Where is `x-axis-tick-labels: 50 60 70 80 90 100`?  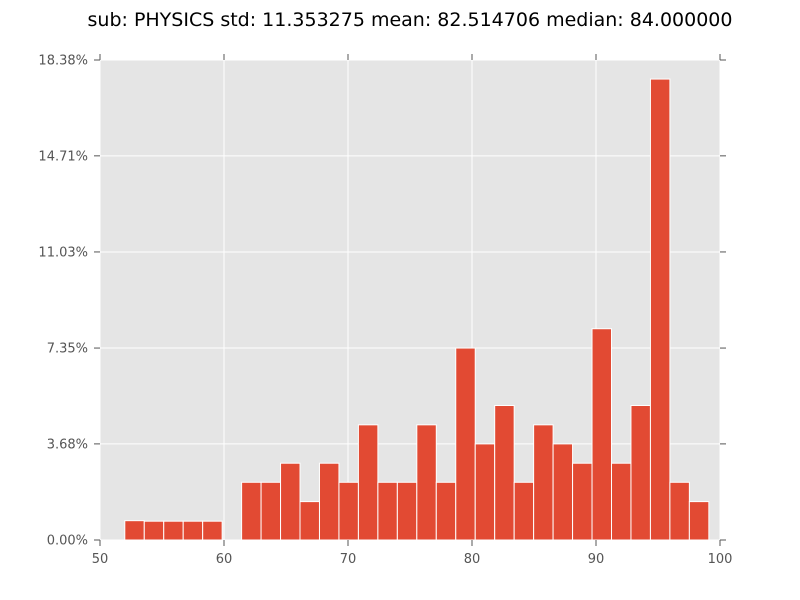
x-axis-tick-labels: 50 60 70 80 90 100 is located at coordinates (412, 559).